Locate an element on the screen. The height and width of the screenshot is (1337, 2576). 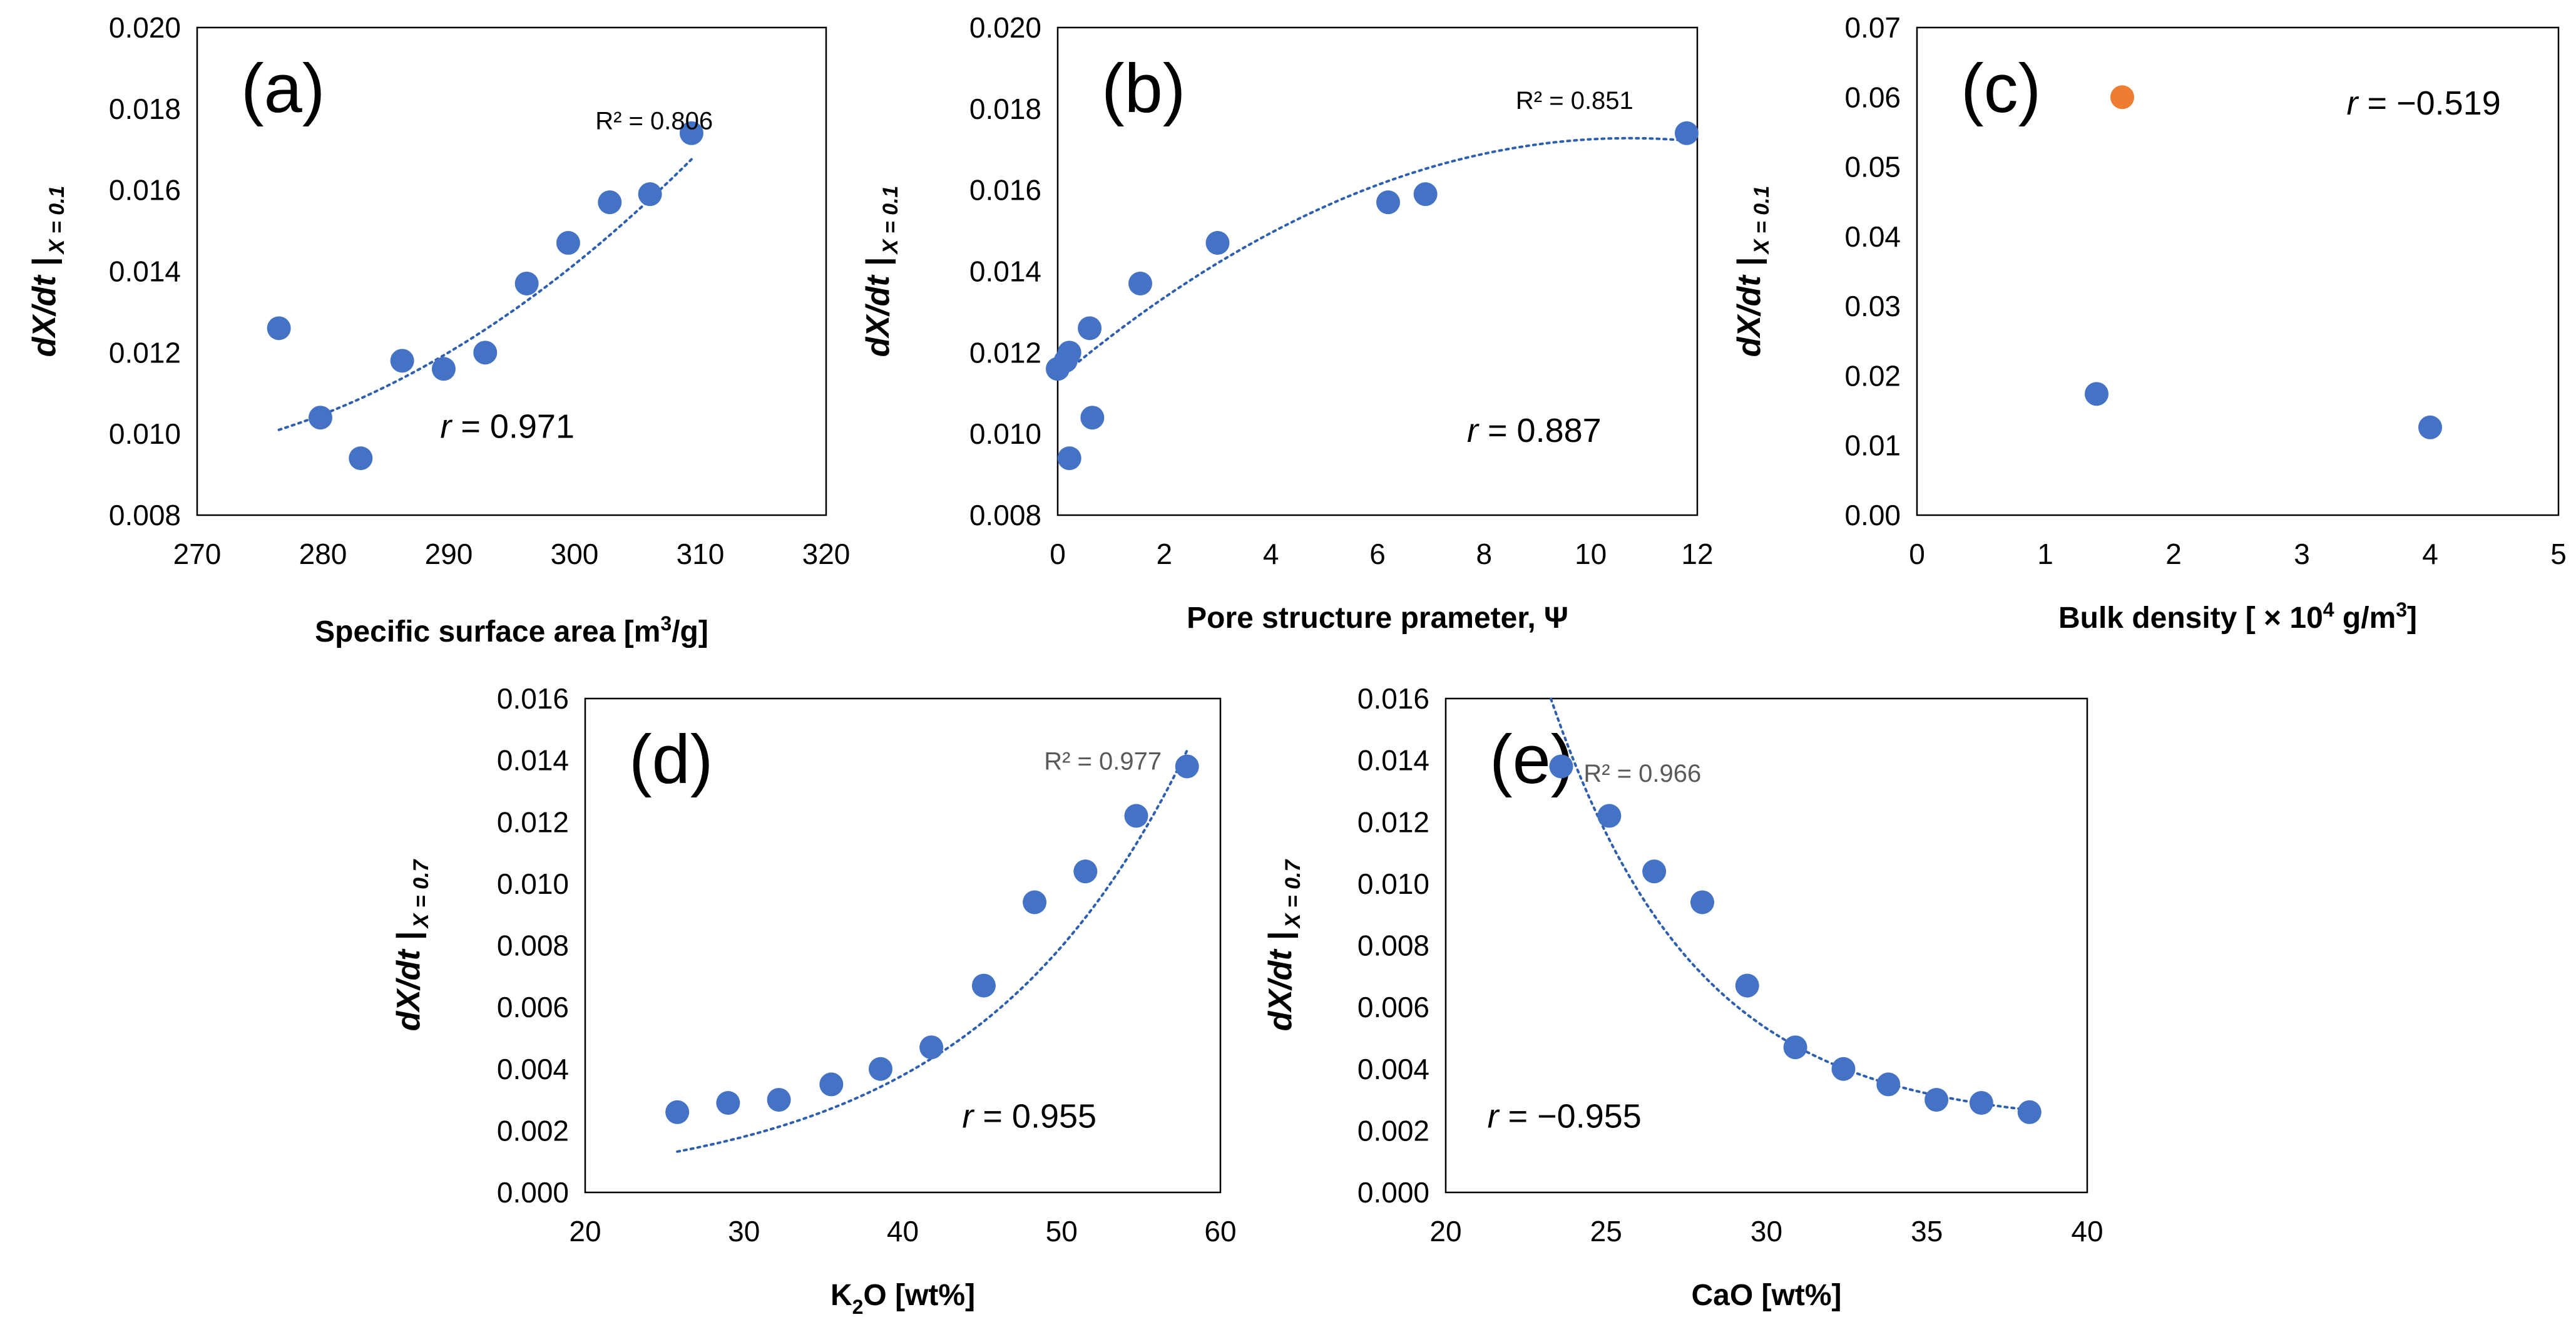
x-axis-label-part: Bulk density [ × 10 is located at coordinates (2190, 618).